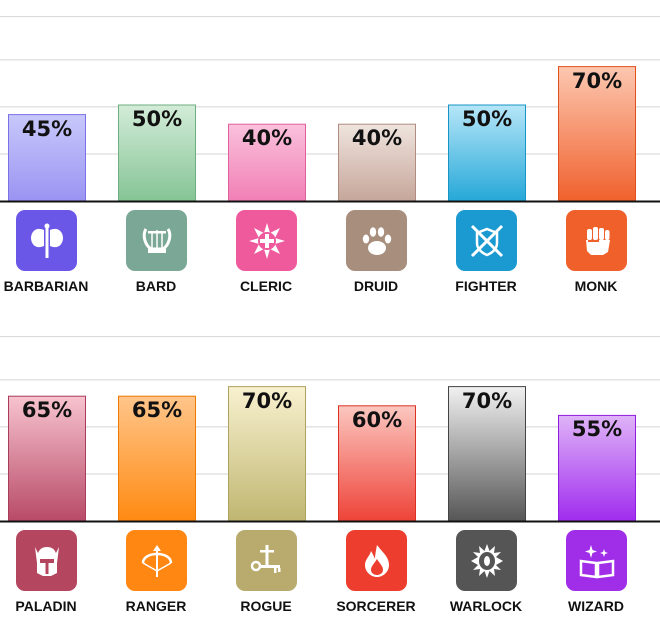  I want to click on winged-helmet-icon, so click(46, 560).